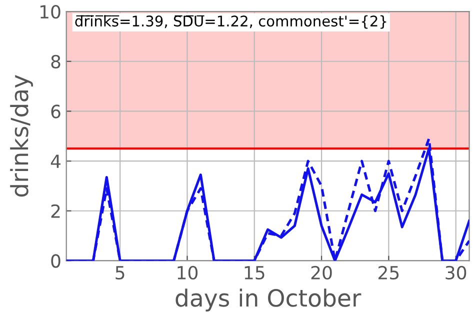 This screenshot has height=330, width=474. I want to click on y-tick-label: 0, so click(55, 261).